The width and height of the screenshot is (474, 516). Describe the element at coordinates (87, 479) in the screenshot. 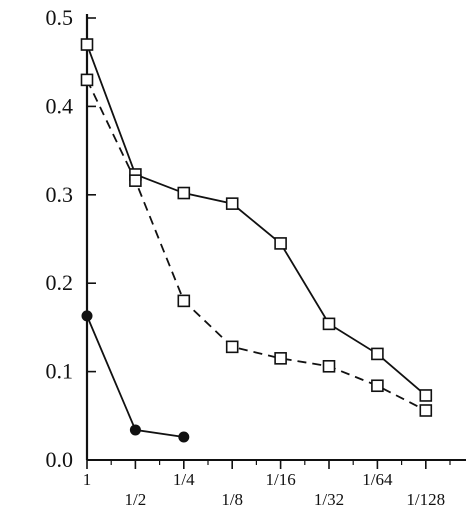

I see `x-tick-label: 1` at that location.